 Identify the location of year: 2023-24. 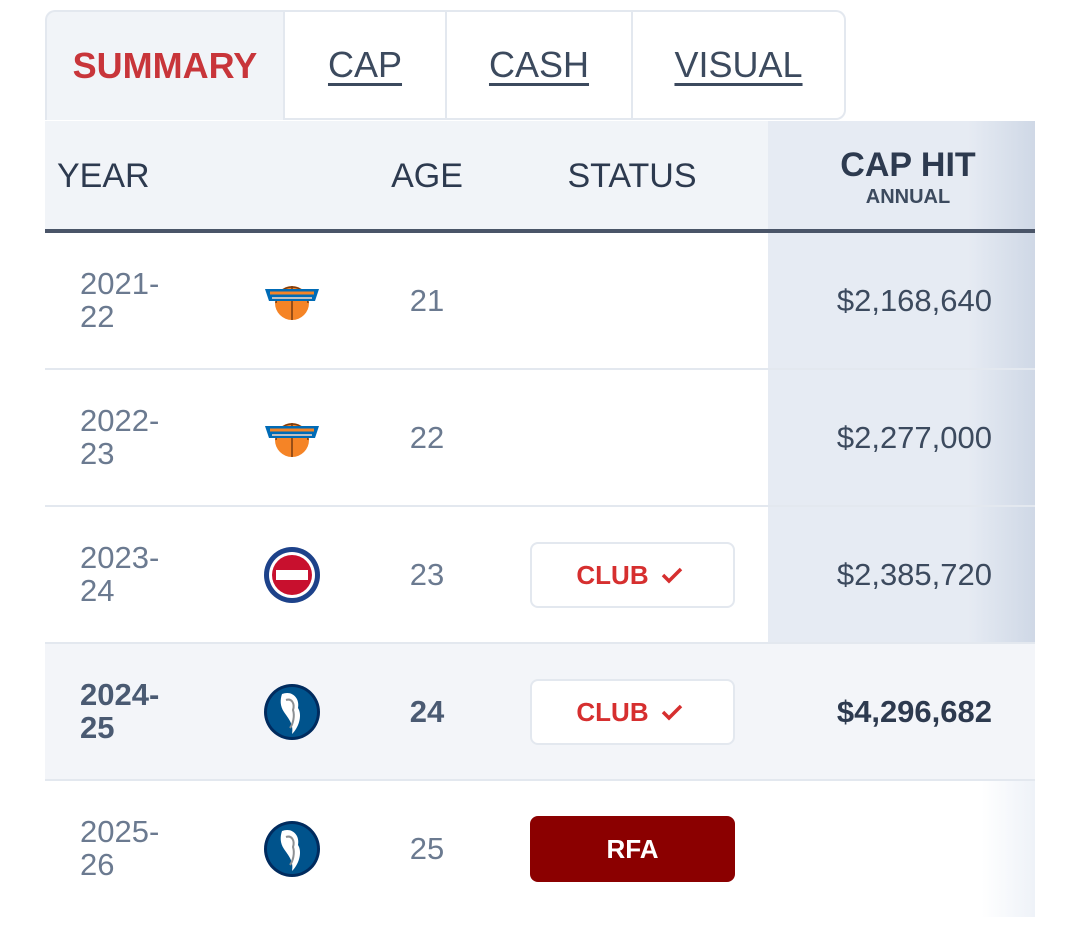
(120, 574).